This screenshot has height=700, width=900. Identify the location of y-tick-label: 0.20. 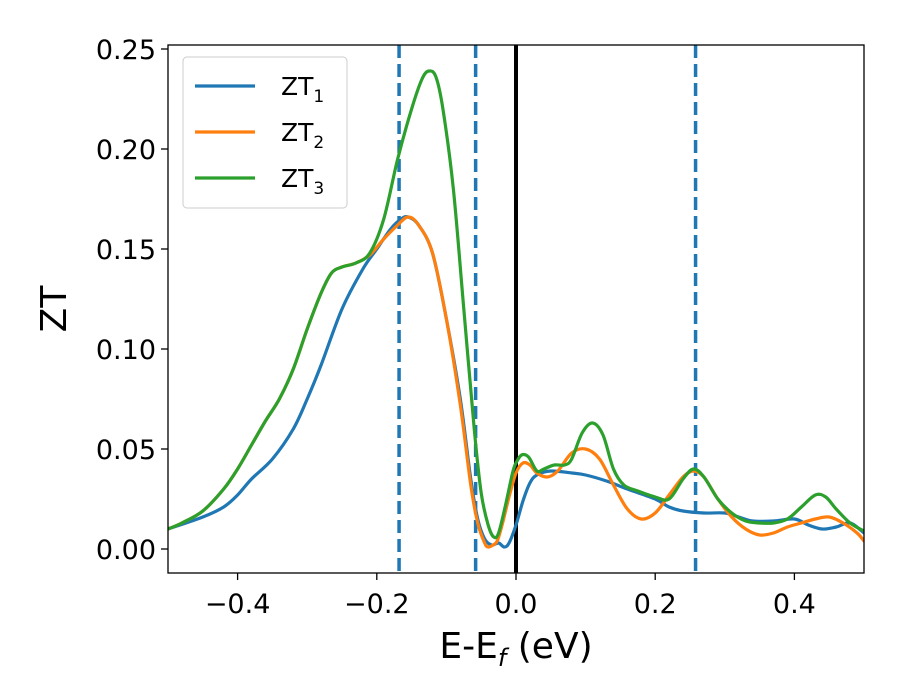
(126, 150).